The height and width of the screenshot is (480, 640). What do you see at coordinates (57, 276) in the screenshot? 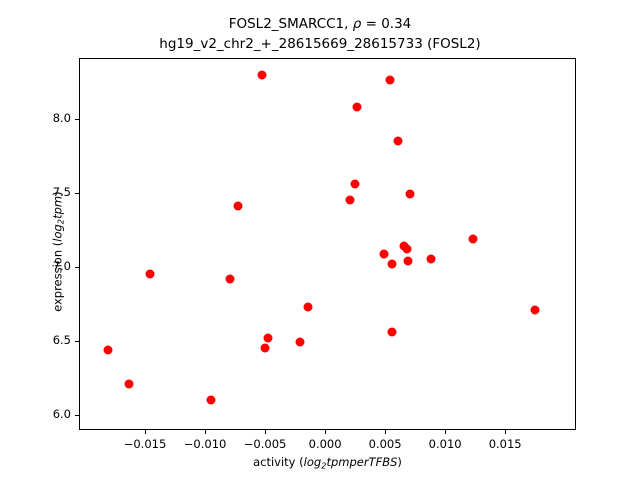
I see `axis-label-prefix: expression (` at bounding box center [57, 276].